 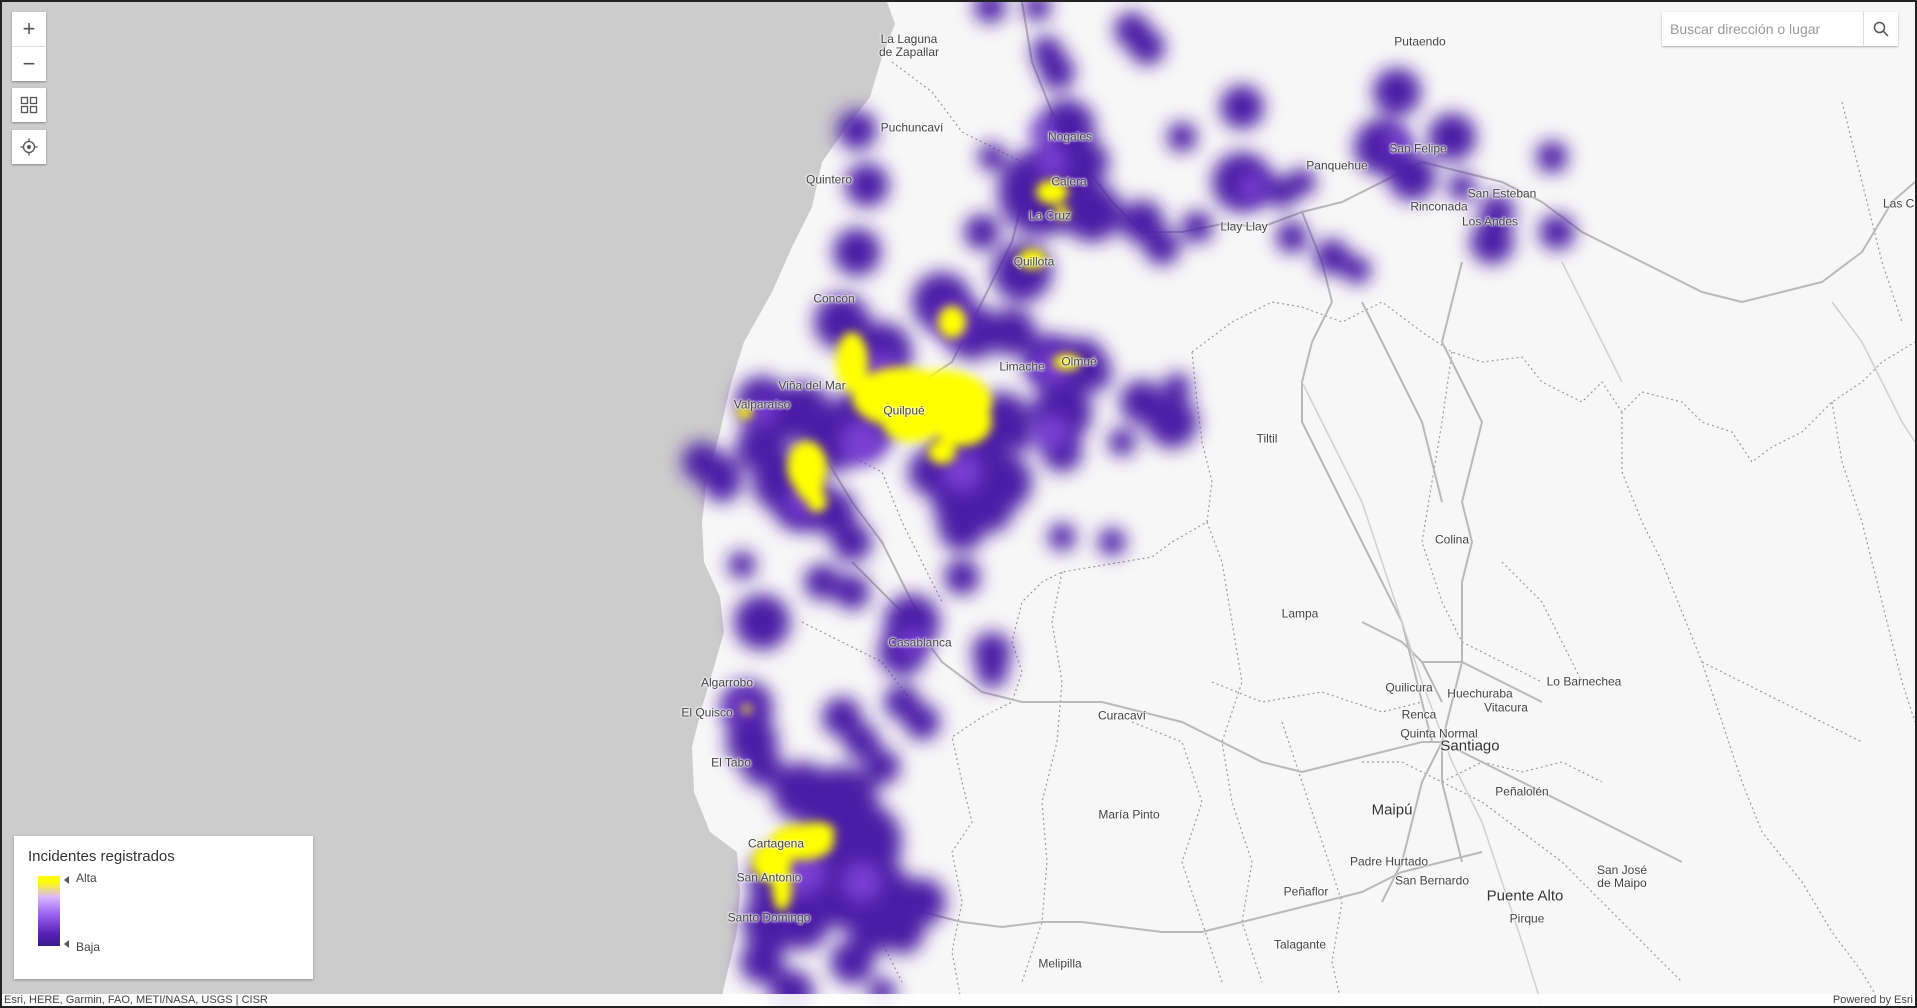 What do you see at coordinates (101, 856) in the screenshot?
I see `legend-title: Incidentes registrados` at bounding box center [101, 856].